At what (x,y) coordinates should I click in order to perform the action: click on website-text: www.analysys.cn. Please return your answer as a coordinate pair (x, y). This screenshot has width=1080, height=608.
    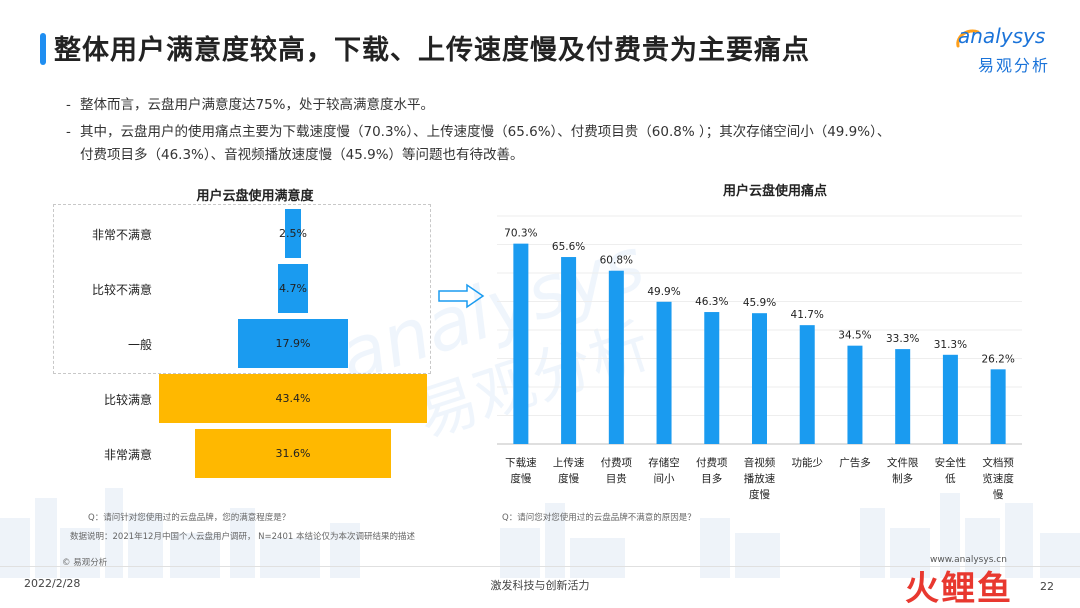
    Looking at the image, I should click on (968, 560).